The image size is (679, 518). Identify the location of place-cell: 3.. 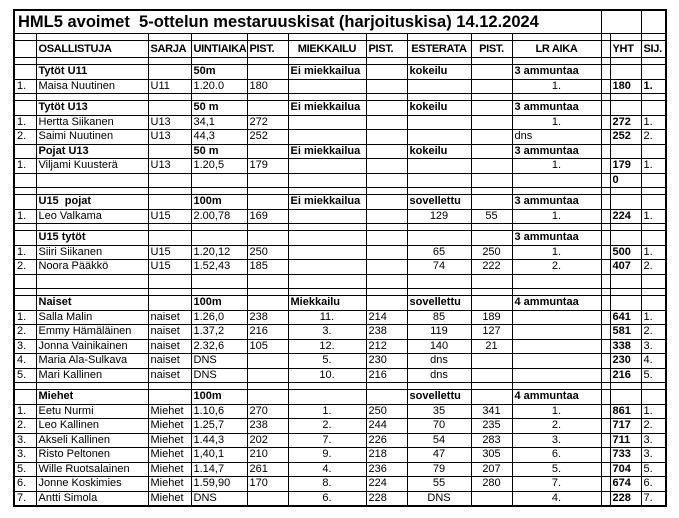
(653, 455).